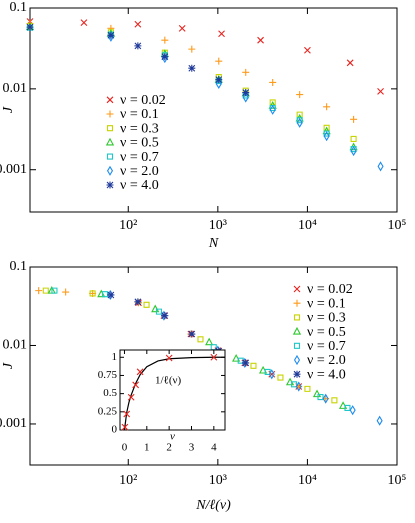 The width and height of the screenshot is (415, 523). Describe the element at coordinates (397, 480) in the screenshot. I see `x-tick-label: 10⁵` at that location.